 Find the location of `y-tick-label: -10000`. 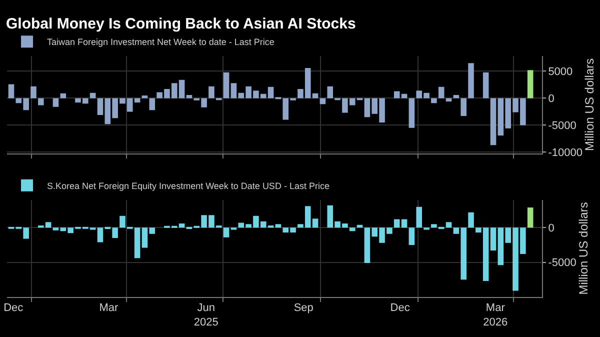

y-tick-label: -10000 is located at coordinates (565, 153).